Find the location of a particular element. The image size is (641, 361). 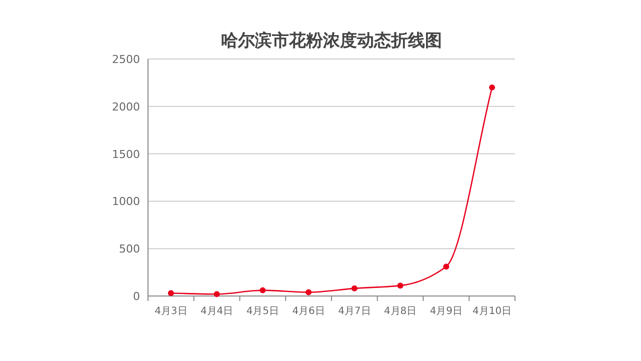

x-tick-label: 4月7日 is located at coordinates (354, 311).